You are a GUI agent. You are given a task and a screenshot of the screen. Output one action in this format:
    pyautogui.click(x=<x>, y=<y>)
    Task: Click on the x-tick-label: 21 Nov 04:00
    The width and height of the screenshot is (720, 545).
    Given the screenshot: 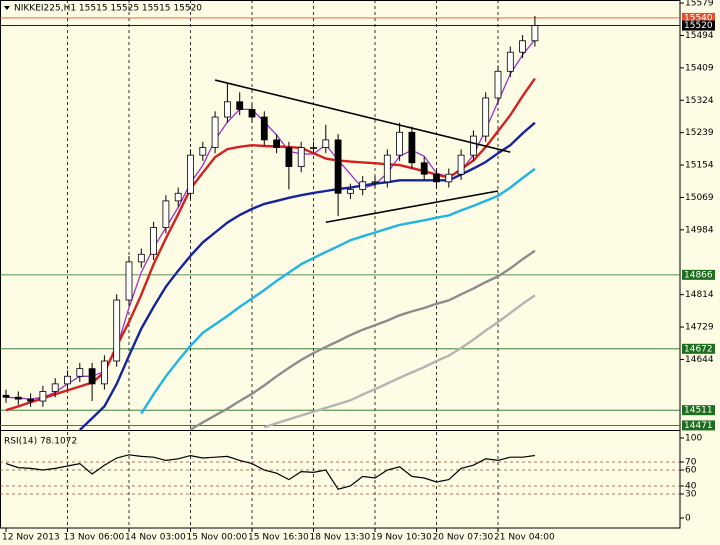 What is the action you would take?
    pyautogui.click(x=524, y=538)
    